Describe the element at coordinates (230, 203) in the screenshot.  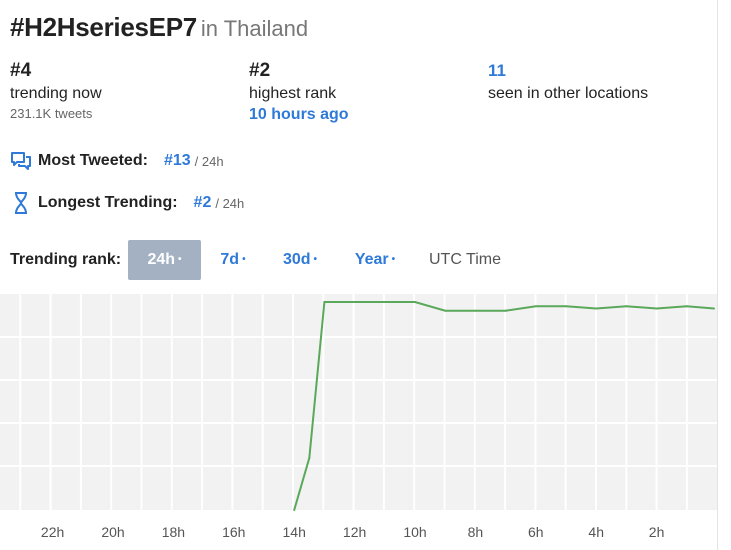
I see `longest-trending-period: / 24h` at that location.